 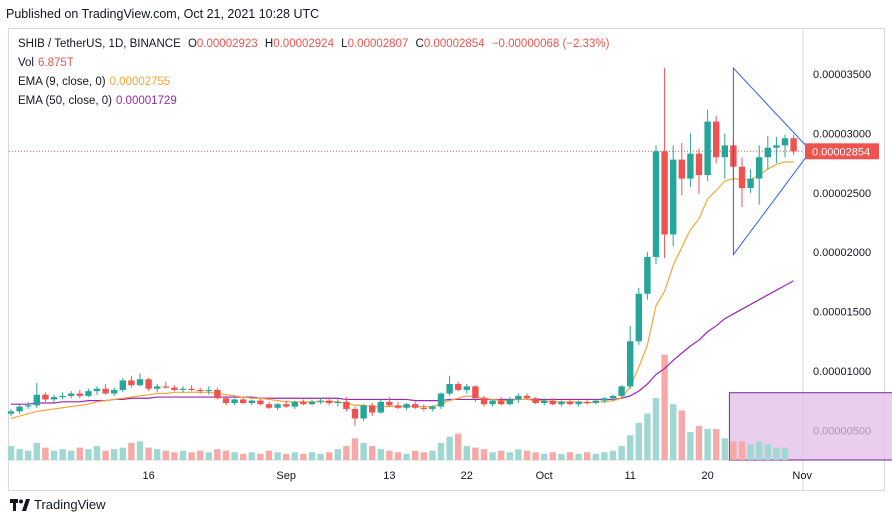 I want to click on ema50-value: 0.00001729, so click(x=146, y=101).